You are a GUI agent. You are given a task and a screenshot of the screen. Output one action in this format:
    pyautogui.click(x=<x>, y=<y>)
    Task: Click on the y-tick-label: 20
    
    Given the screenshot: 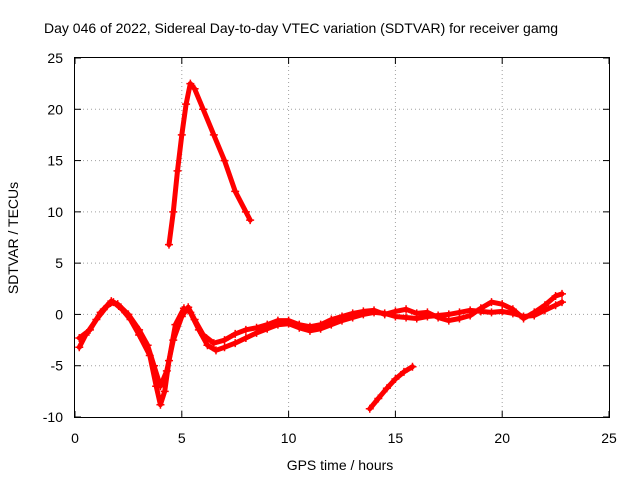 What is the action you would take?
    pyautogui.click(x=55, y=109)
    